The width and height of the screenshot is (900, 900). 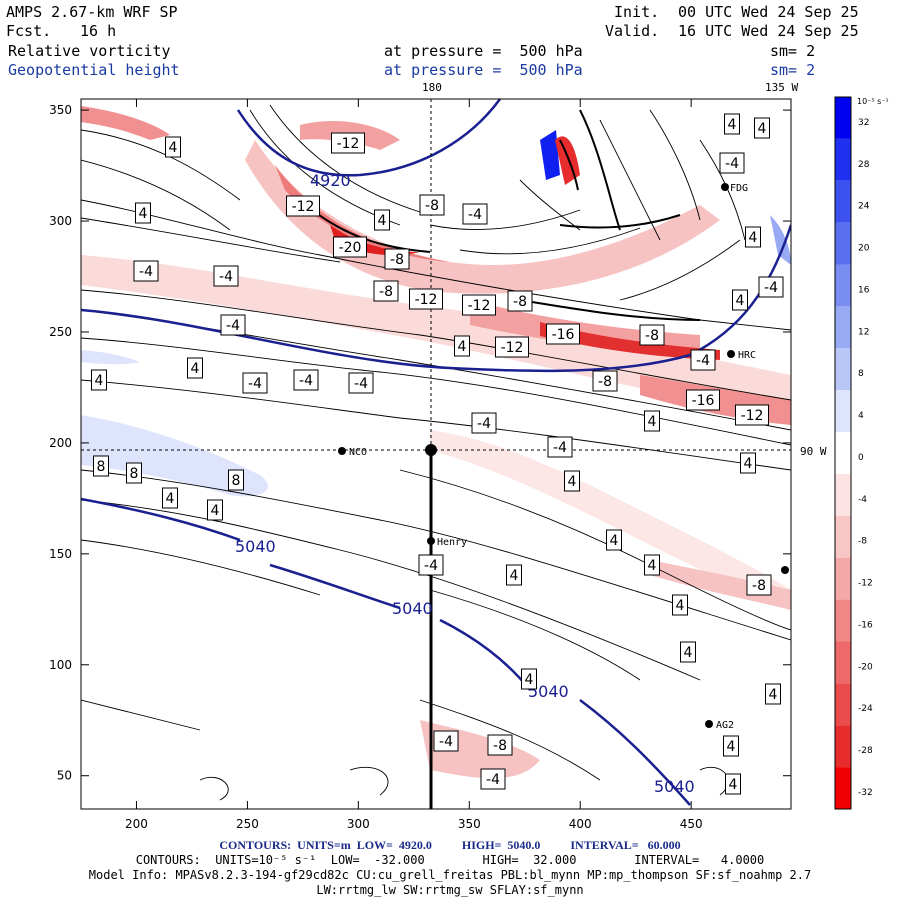 I want to click on colorbar: 32 28 24 20 16 12 8 4 0 -4 -8 -12 -16 -20 -24 -28 -32, so click(x=853, y=453).